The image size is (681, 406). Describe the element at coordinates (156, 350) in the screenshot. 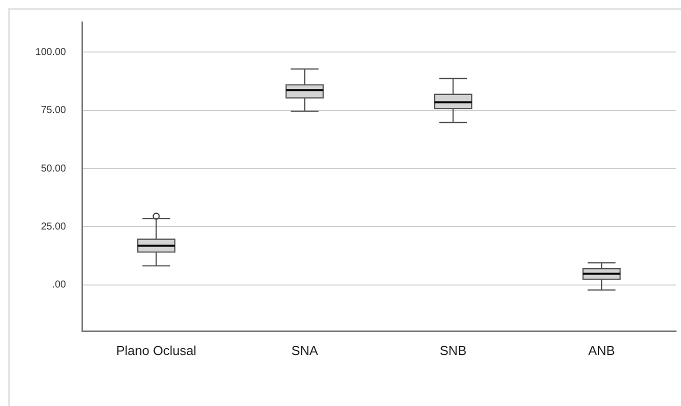

I see `x-tick-label: Plano Oclusal` at that location.